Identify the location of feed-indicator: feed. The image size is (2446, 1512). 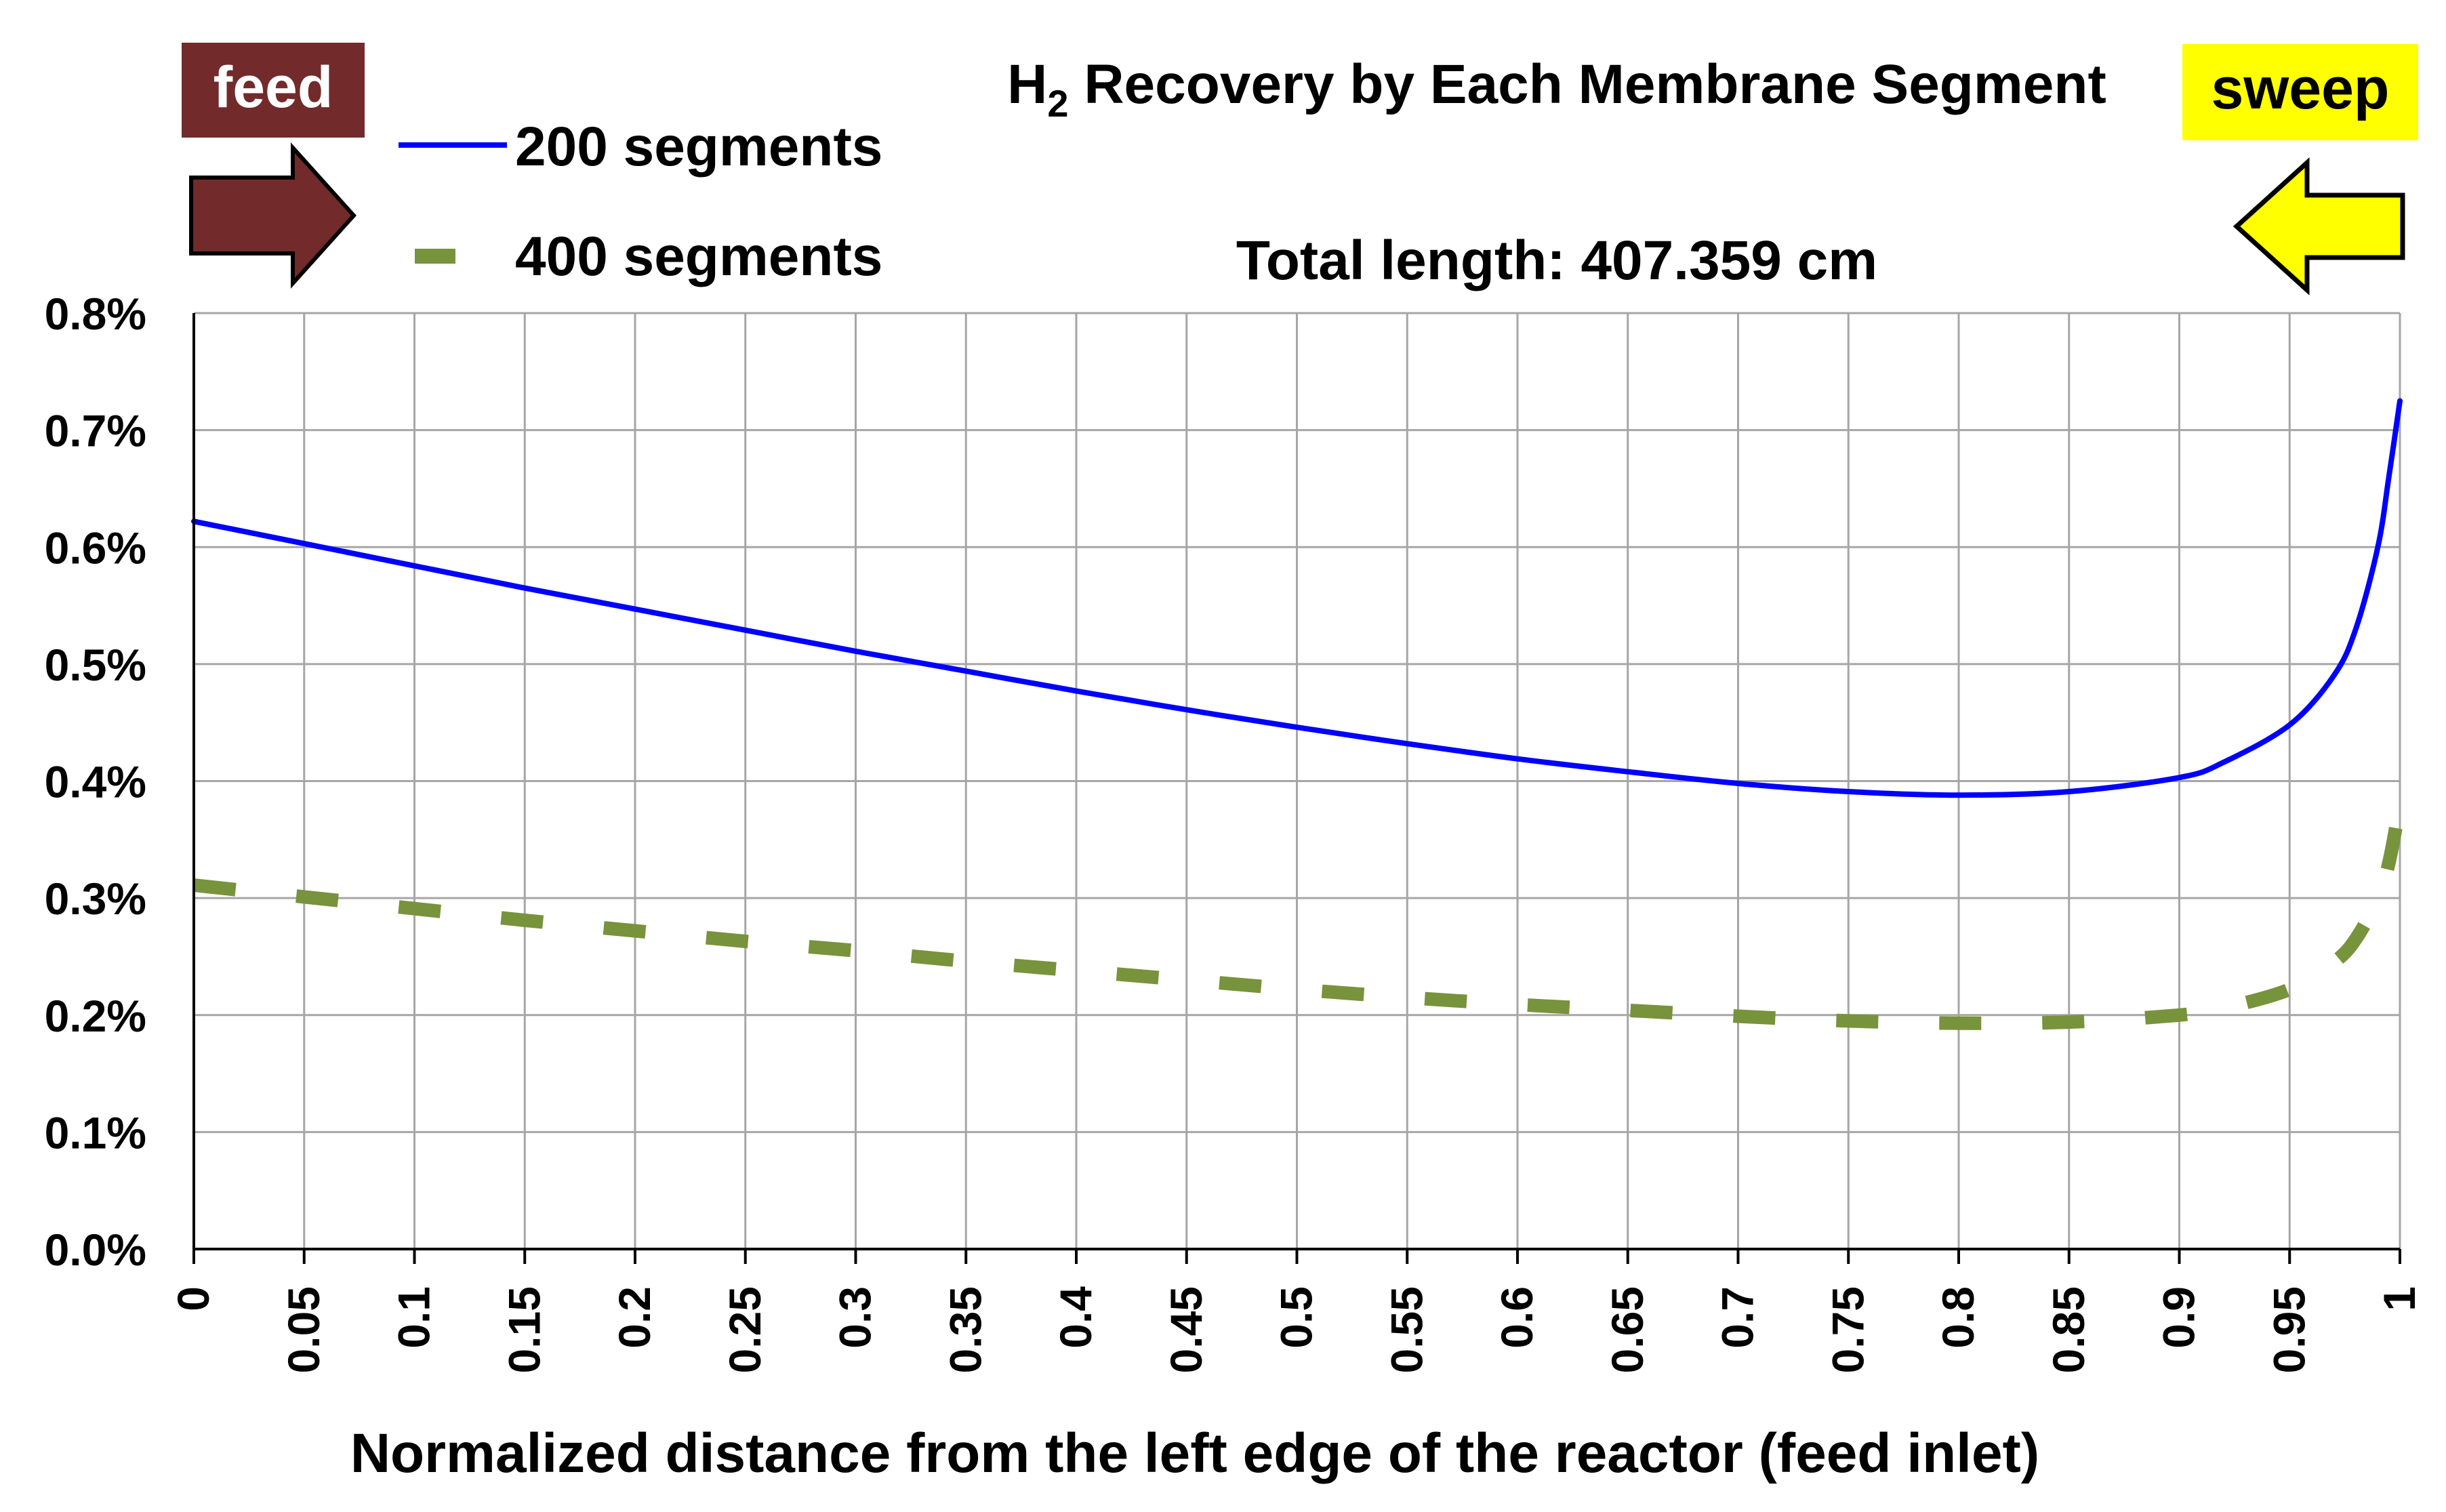
(273, 166).